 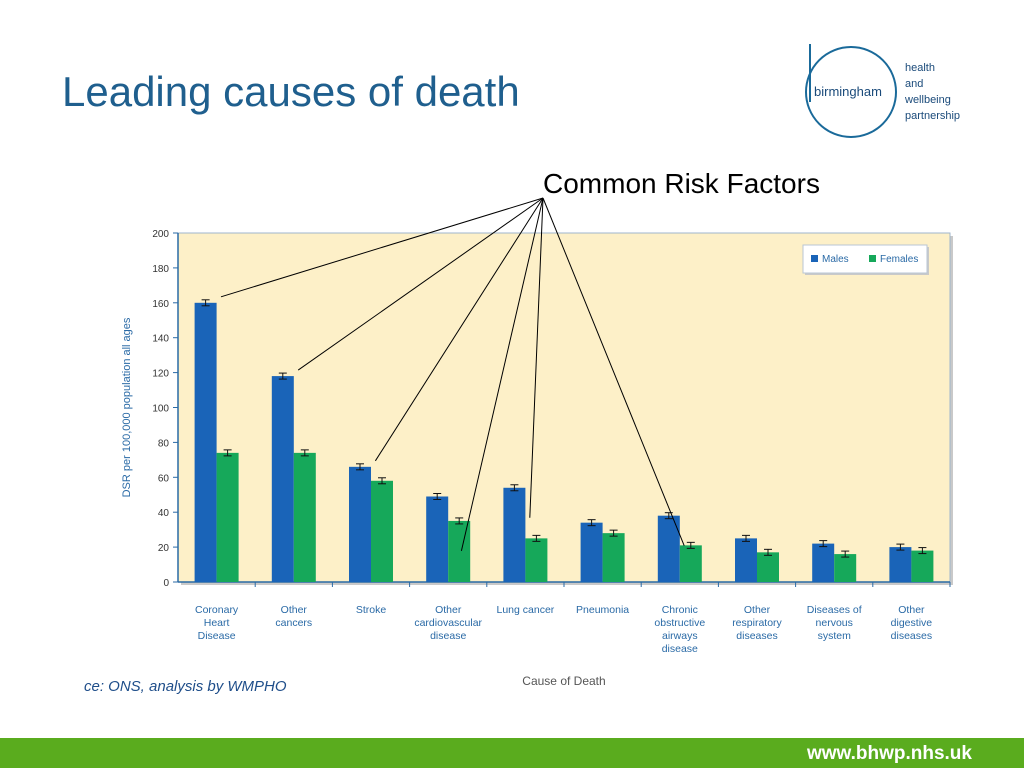 What do you see at coordinates (160, 234) in the screenshot?
I see `y-tick-label: 200` at bounding box center [160, 234].